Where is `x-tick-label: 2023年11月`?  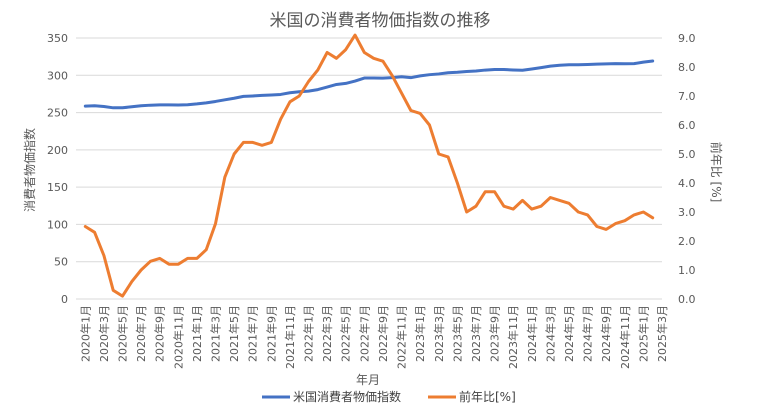 x-tick-label: 2023年11月 is located at coordinates (513, 337).